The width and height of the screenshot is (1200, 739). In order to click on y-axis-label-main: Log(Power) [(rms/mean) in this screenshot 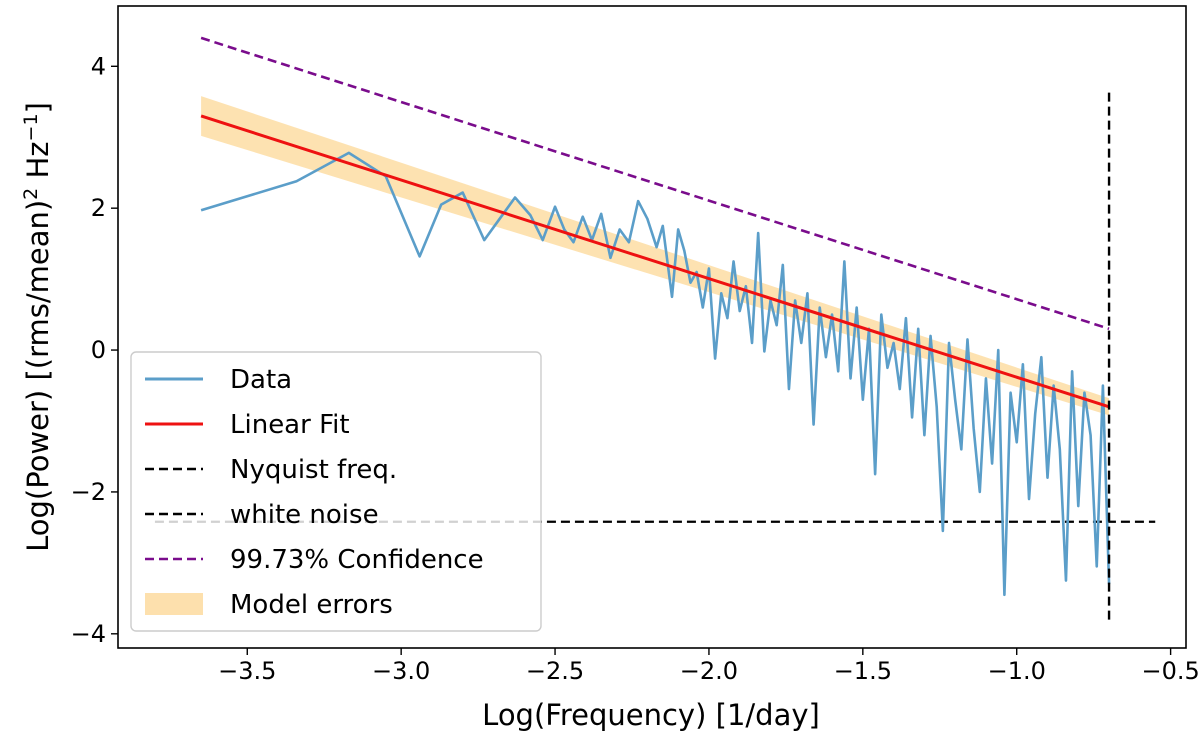, I will do `click(38, 376)`.